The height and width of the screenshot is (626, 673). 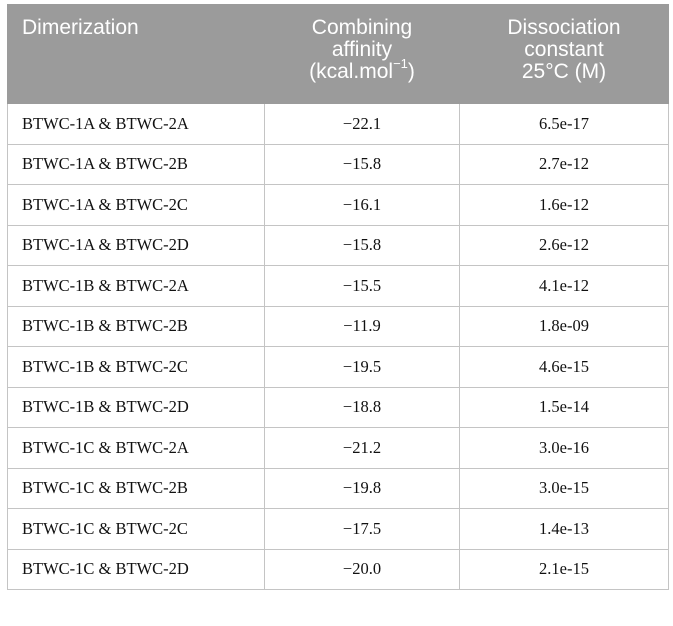 I want to click on table-row: BTWC-1A & BTWC-2C −16.1 1.6e-12, so click(x=338, y=205).